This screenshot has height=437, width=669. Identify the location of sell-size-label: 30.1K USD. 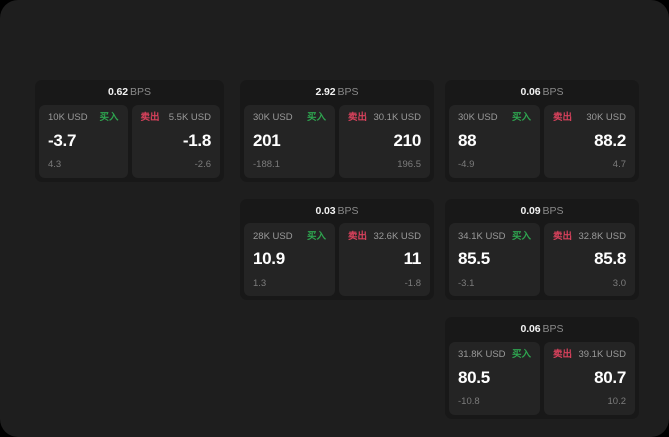
(397, 118).